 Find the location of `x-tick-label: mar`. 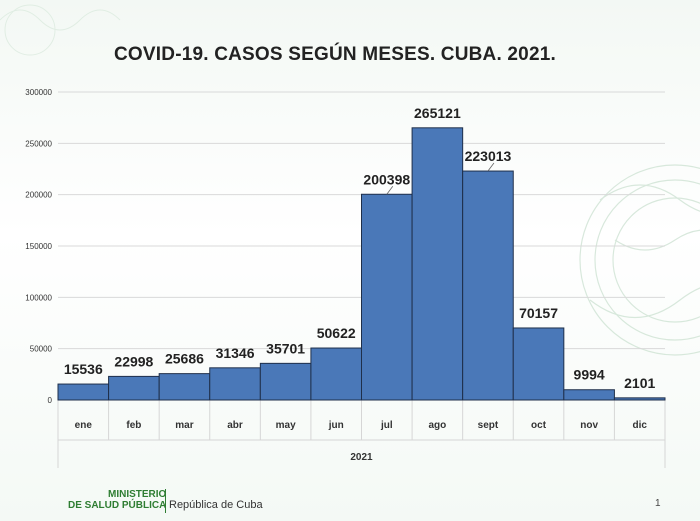

x-tick-label: mar is located at coordinates (184, 425).